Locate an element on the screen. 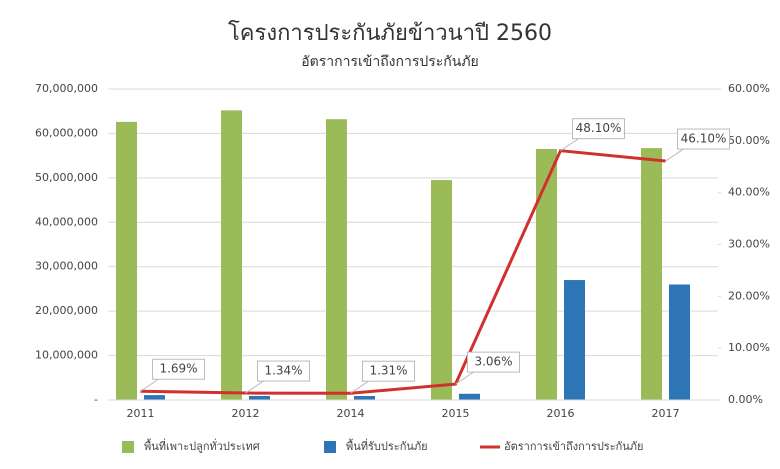 This screenshot has width=780, height=469. y-tick-label: 20,000,000 is located at coordinates (66, 310).